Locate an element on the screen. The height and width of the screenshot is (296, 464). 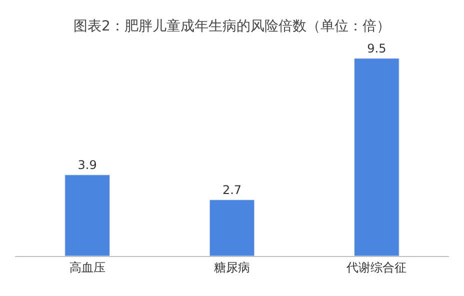
data-label: 2.7 is located at coordinates (232, 189).